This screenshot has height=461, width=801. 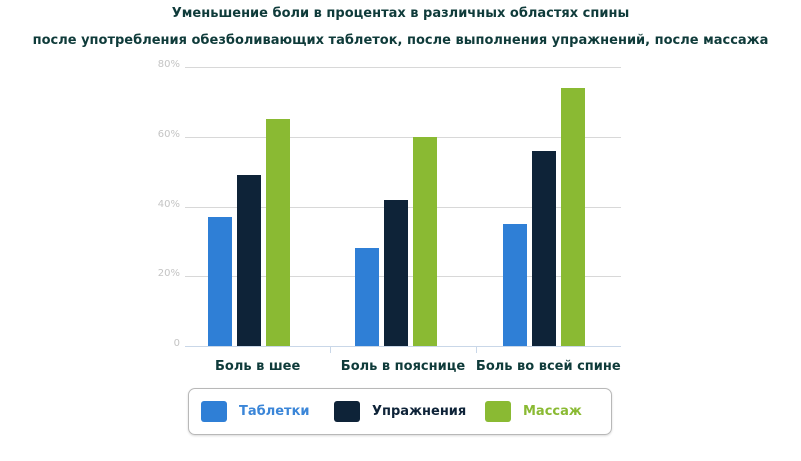 I want to click on legend-item-tablets: Таблетки, so click(x=255, y=411).